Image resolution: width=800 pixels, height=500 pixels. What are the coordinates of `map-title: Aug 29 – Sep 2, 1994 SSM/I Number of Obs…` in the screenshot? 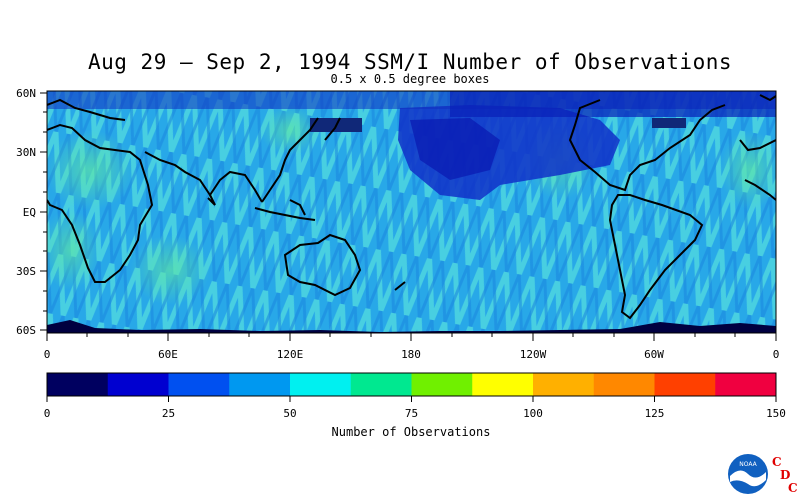 It's located at (409, 62).